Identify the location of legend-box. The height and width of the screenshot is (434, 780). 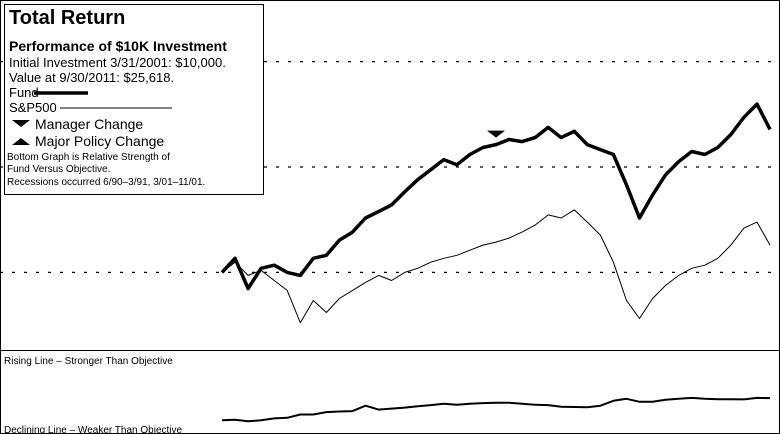
(134, 99).